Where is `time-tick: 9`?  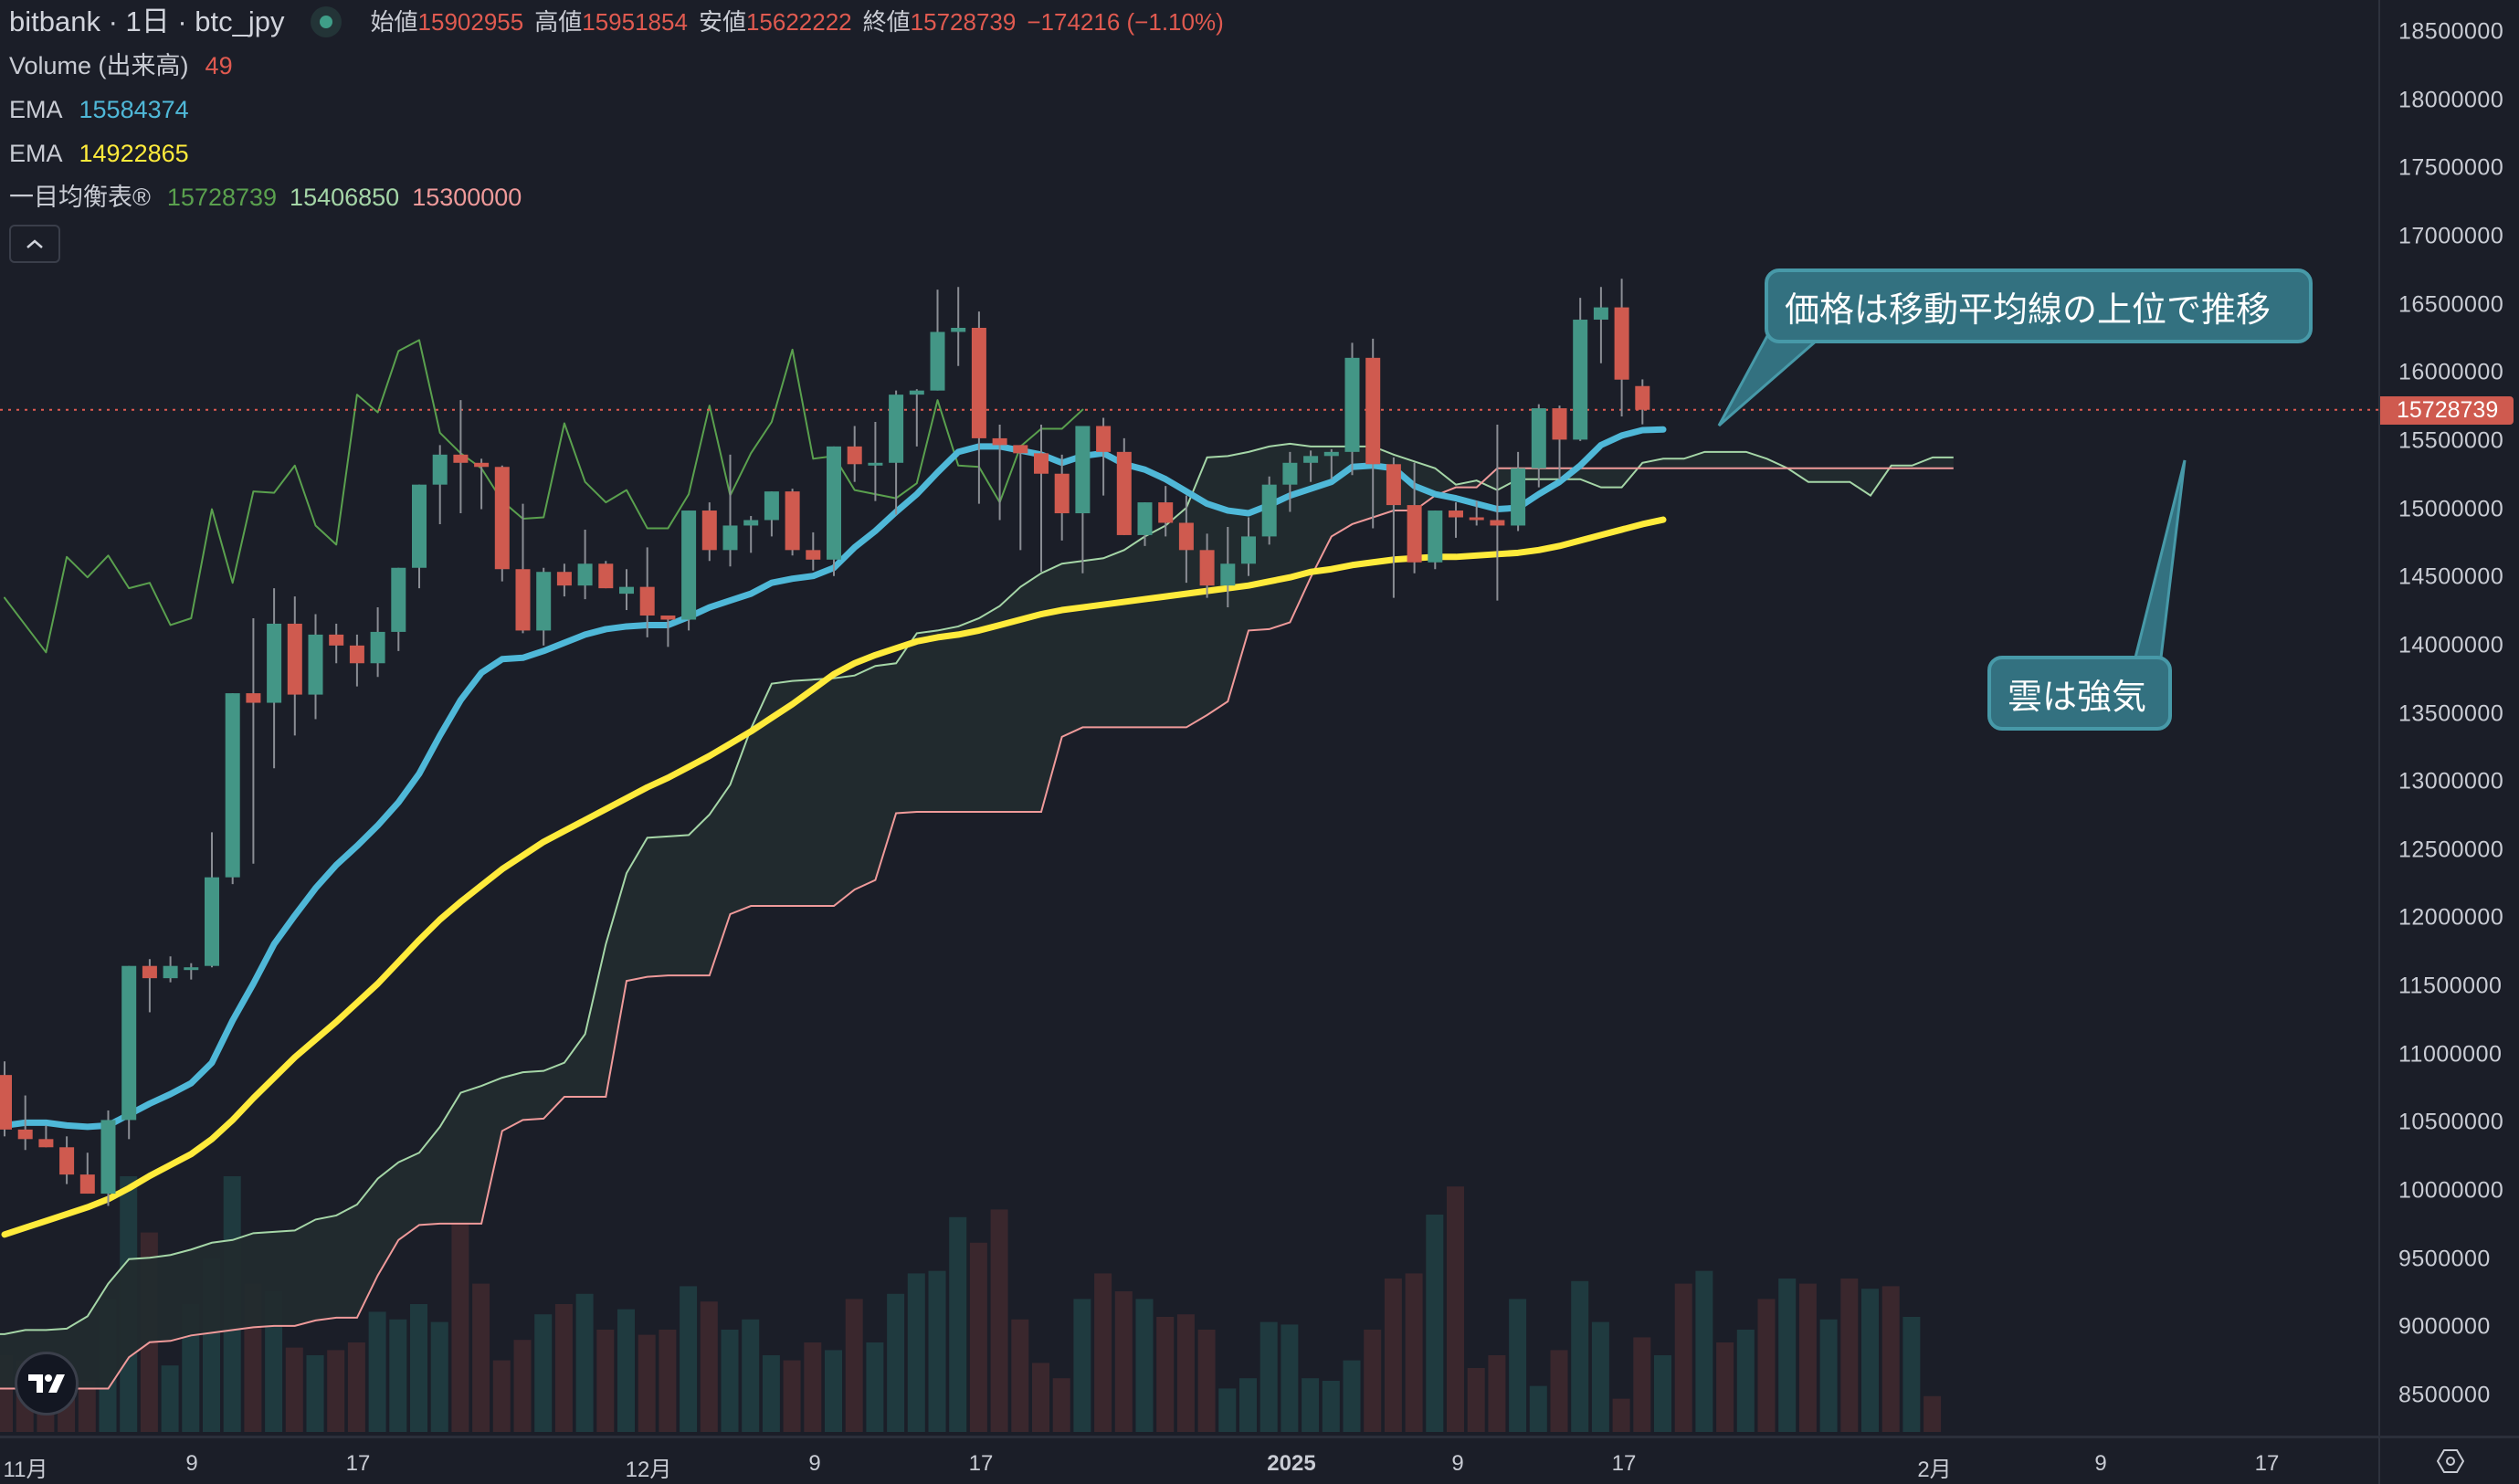
time-tick: 9 is located at coordinates (1457, 1463).